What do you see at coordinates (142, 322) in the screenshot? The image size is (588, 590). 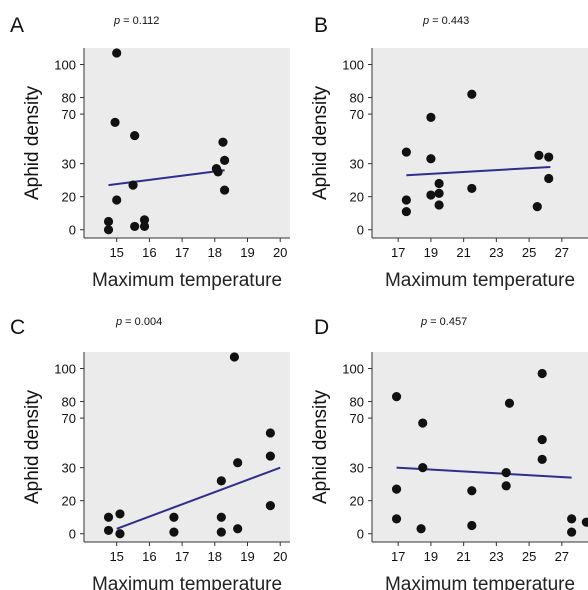 I see `p-value-text: = 0.004` at bounding box center [142, 322].